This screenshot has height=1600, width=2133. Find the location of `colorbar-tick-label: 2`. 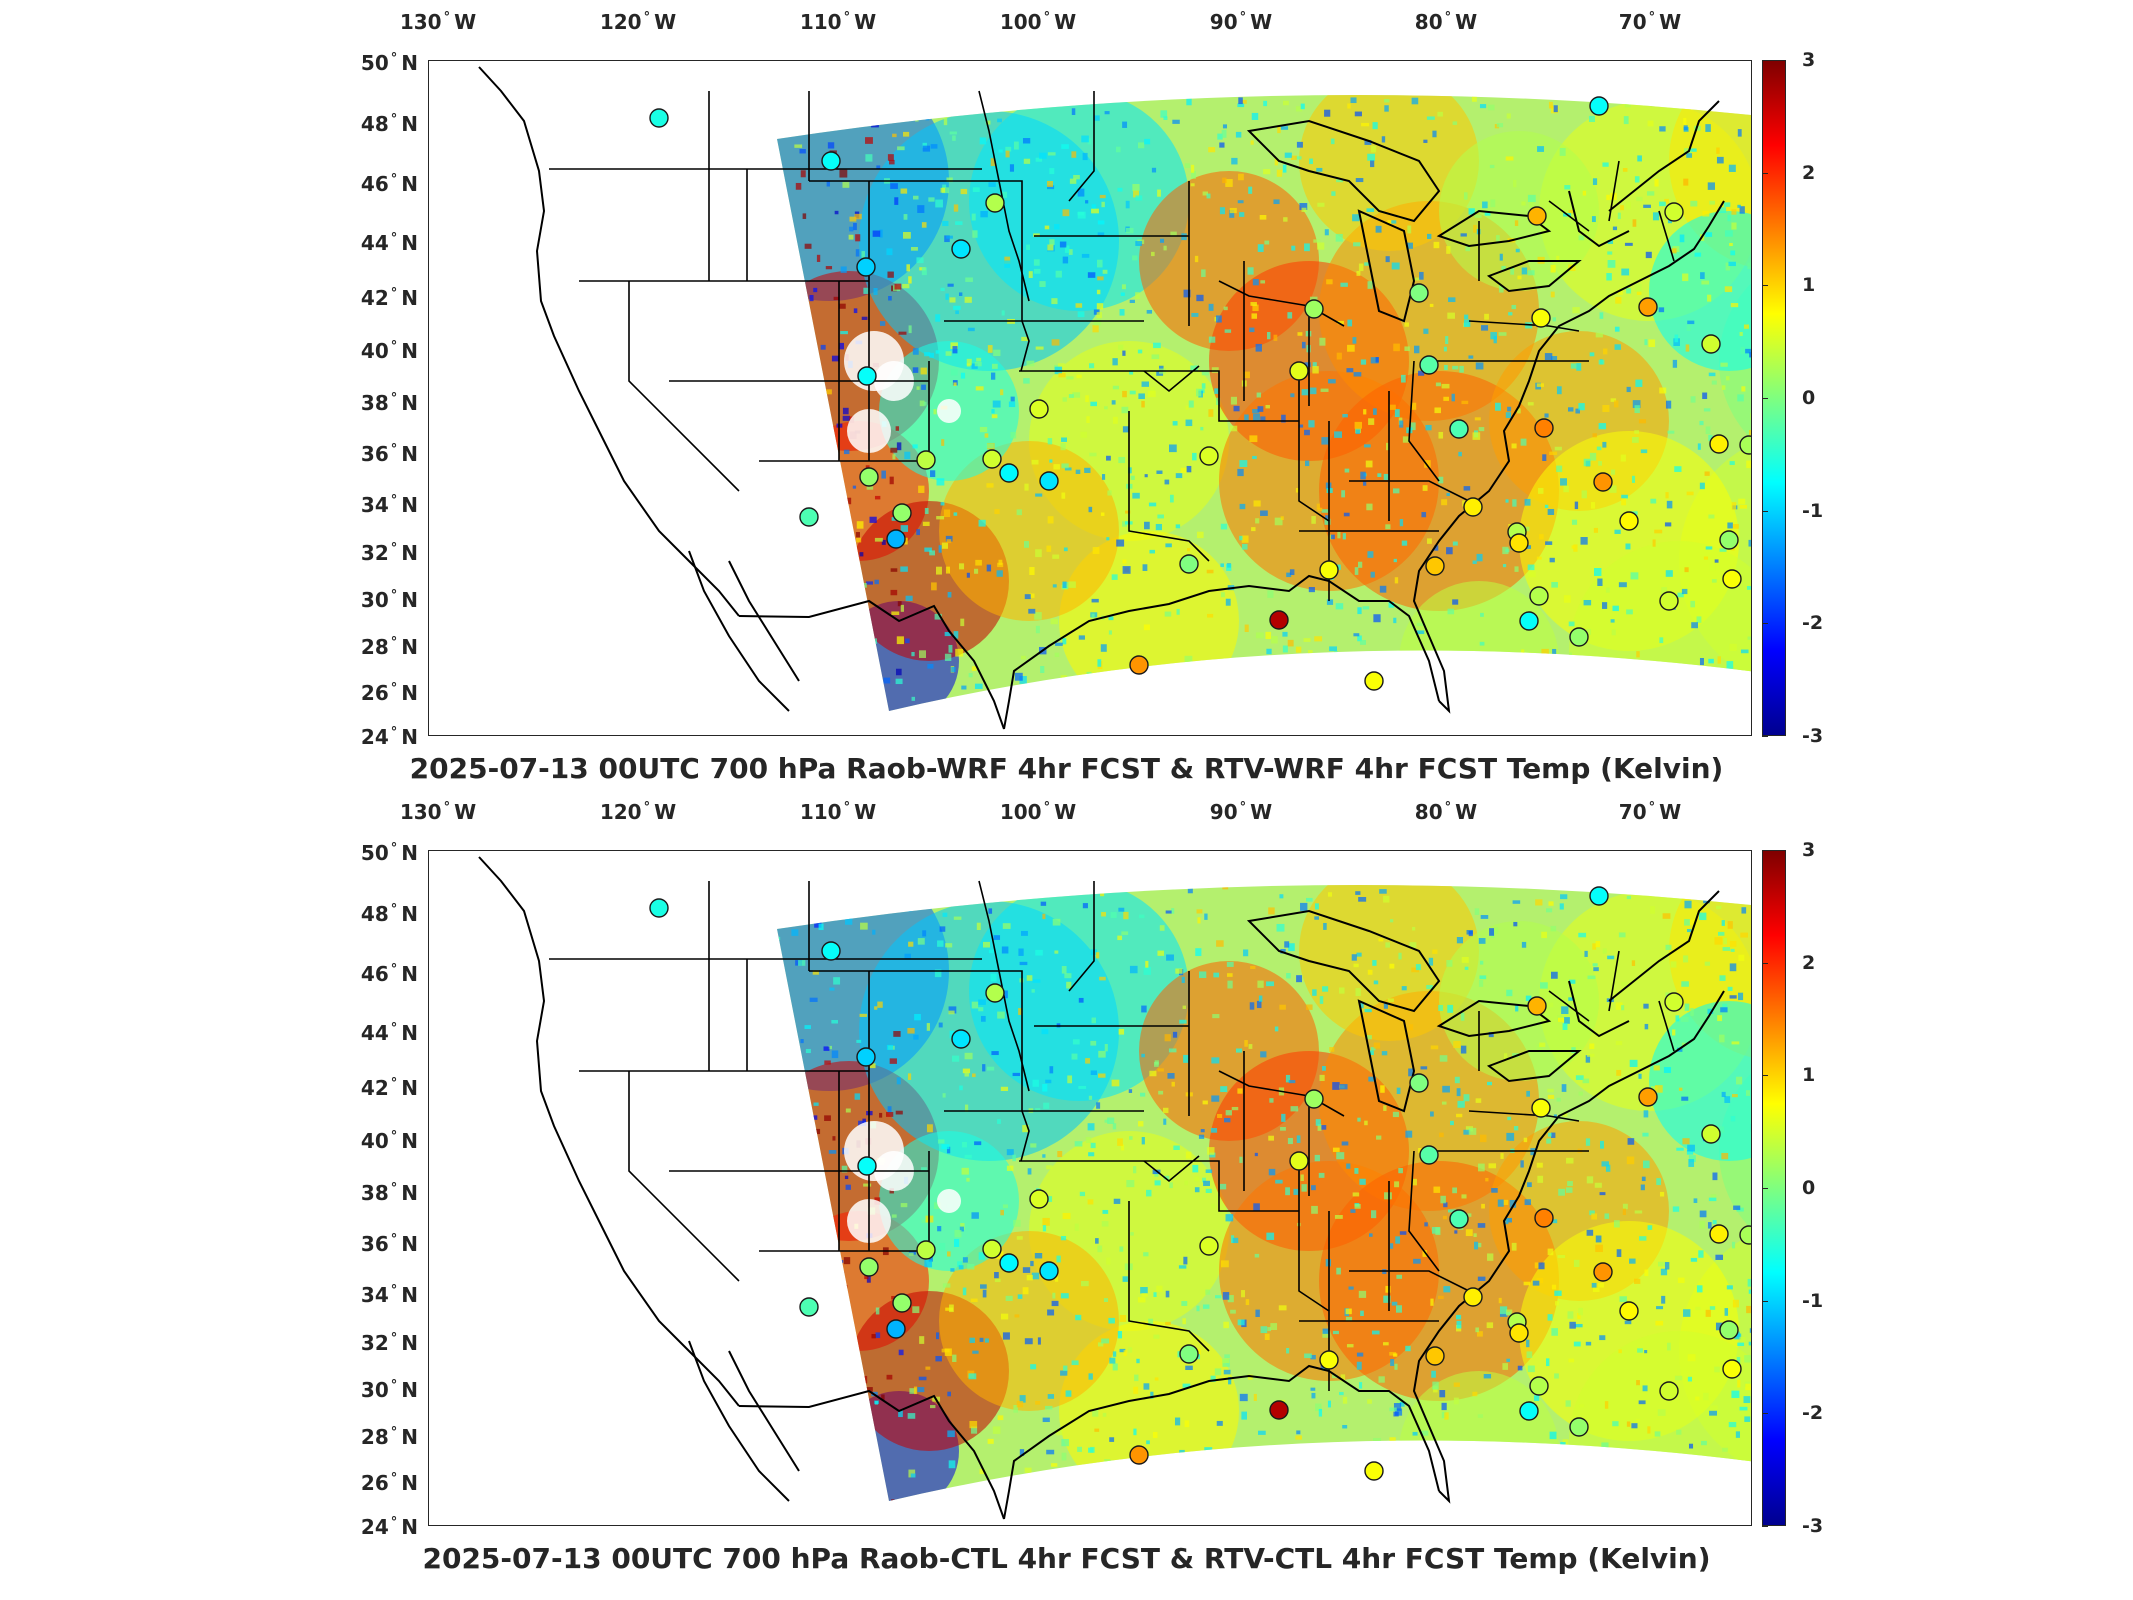

colorbar-tick-label: 2 is located at coordinates (1809, 962).